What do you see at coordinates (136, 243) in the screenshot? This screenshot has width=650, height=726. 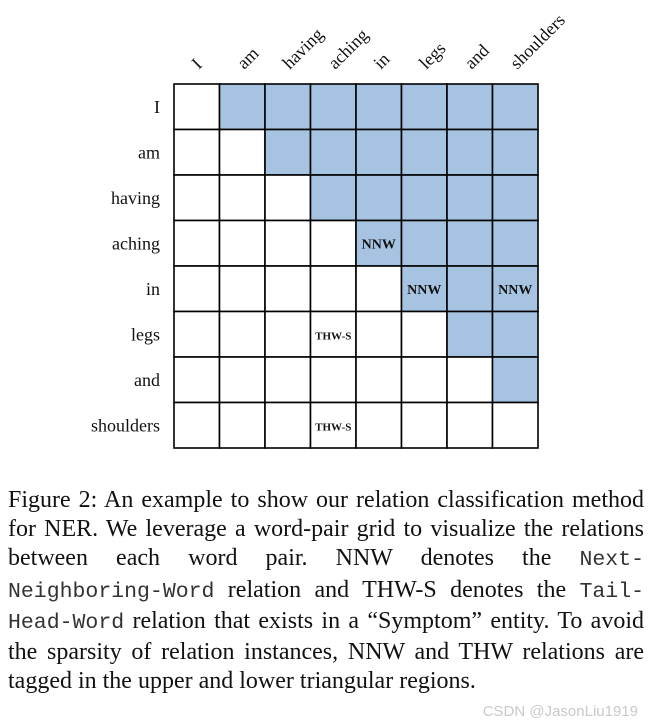 I see `row-label: aching` at bounding box center [136, 243].